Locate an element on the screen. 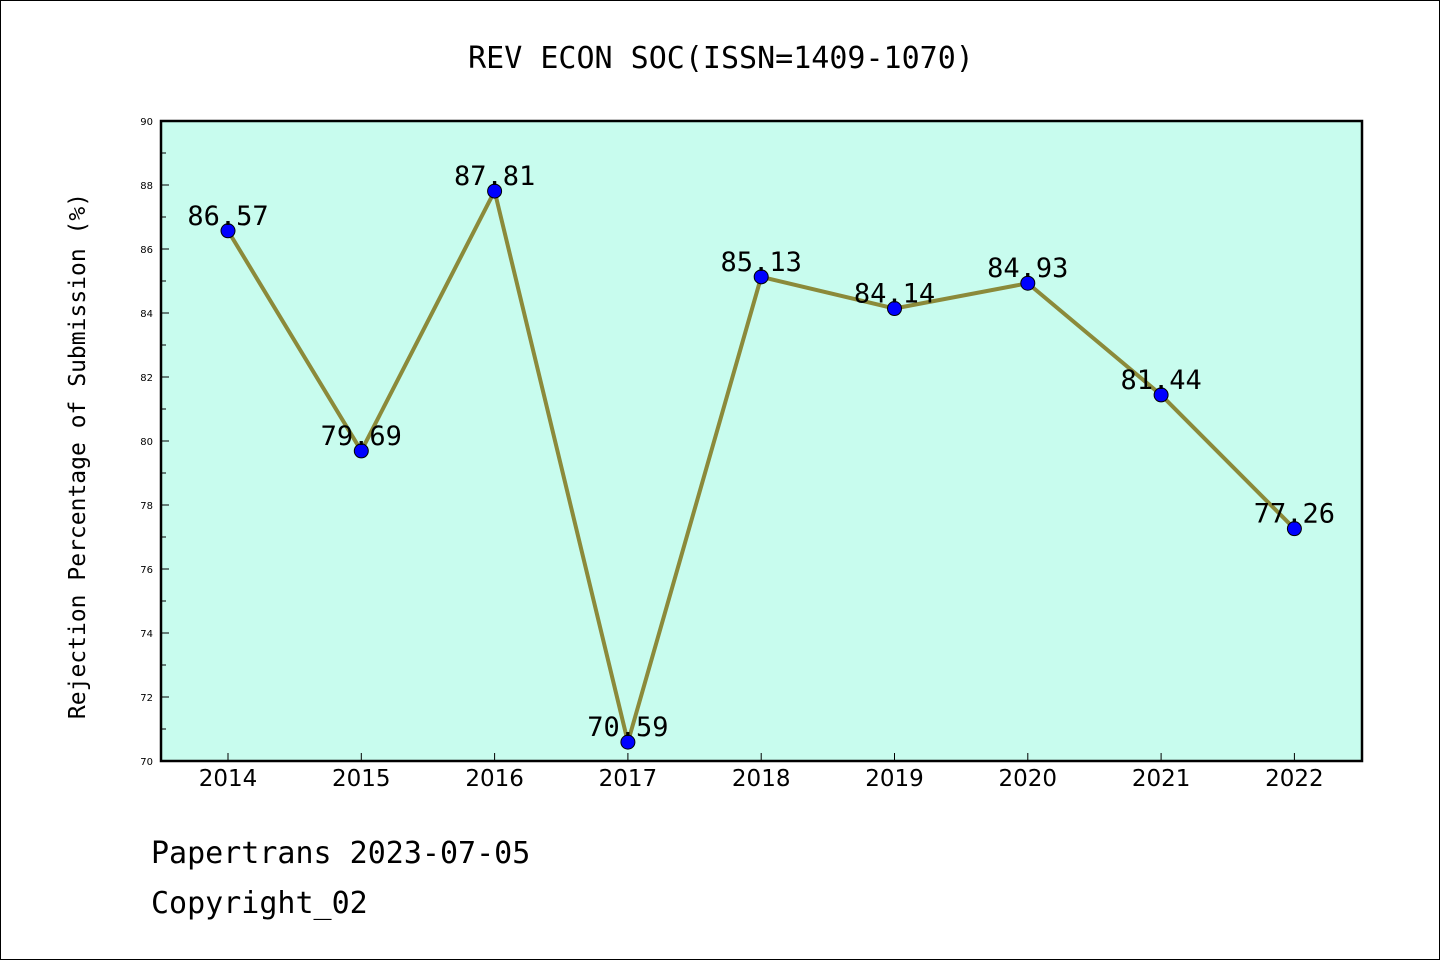  data-label-2014: 86.57 is located at coordinates (227, 216).